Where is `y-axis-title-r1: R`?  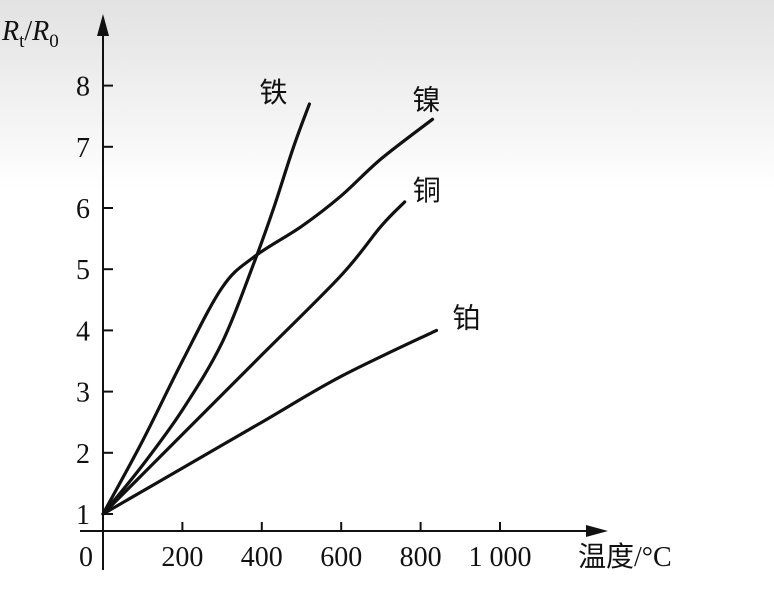 y-axis-title-r1: R is located at coordinates (10, 31).